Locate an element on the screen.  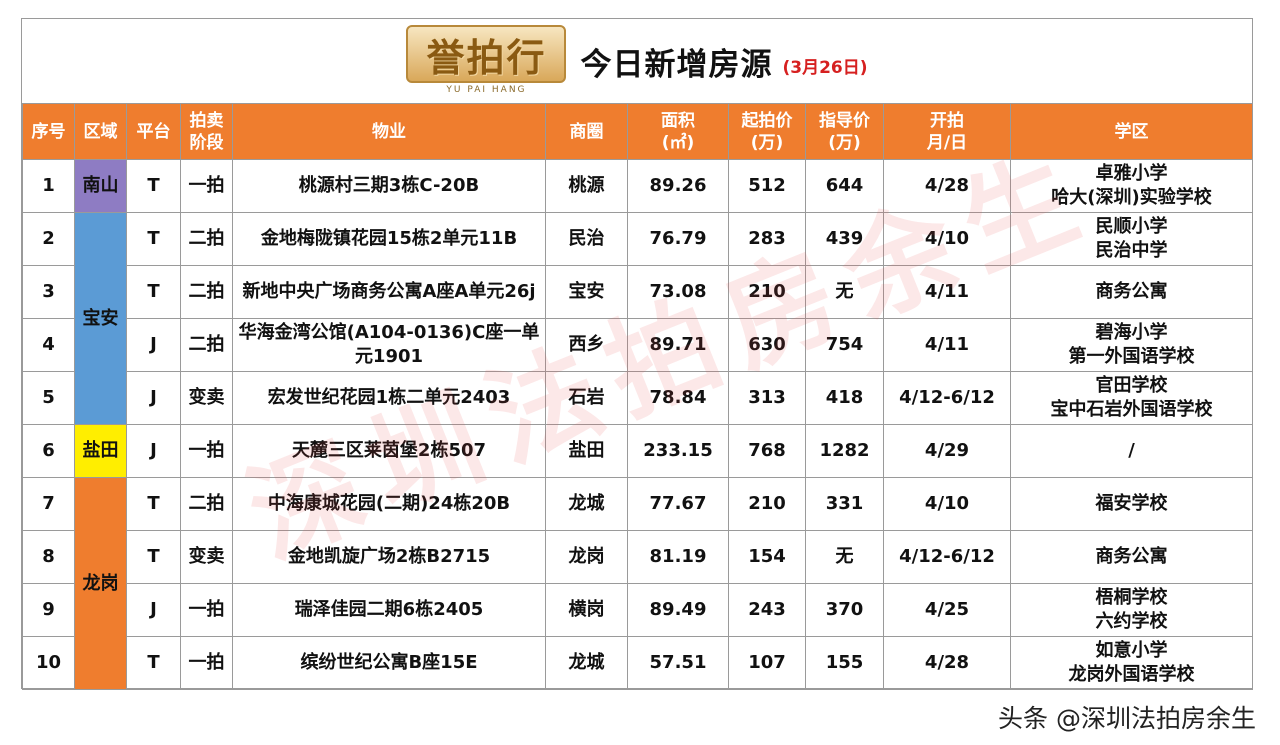
cell-start-price: 313 is located at coordinates (767, 398).